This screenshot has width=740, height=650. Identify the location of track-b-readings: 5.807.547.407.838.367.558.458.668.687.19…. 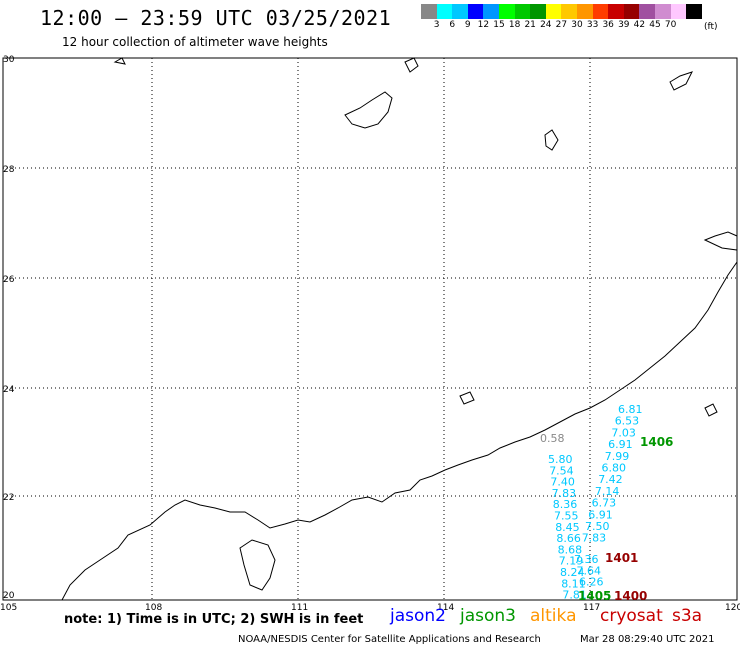
(567, 527).